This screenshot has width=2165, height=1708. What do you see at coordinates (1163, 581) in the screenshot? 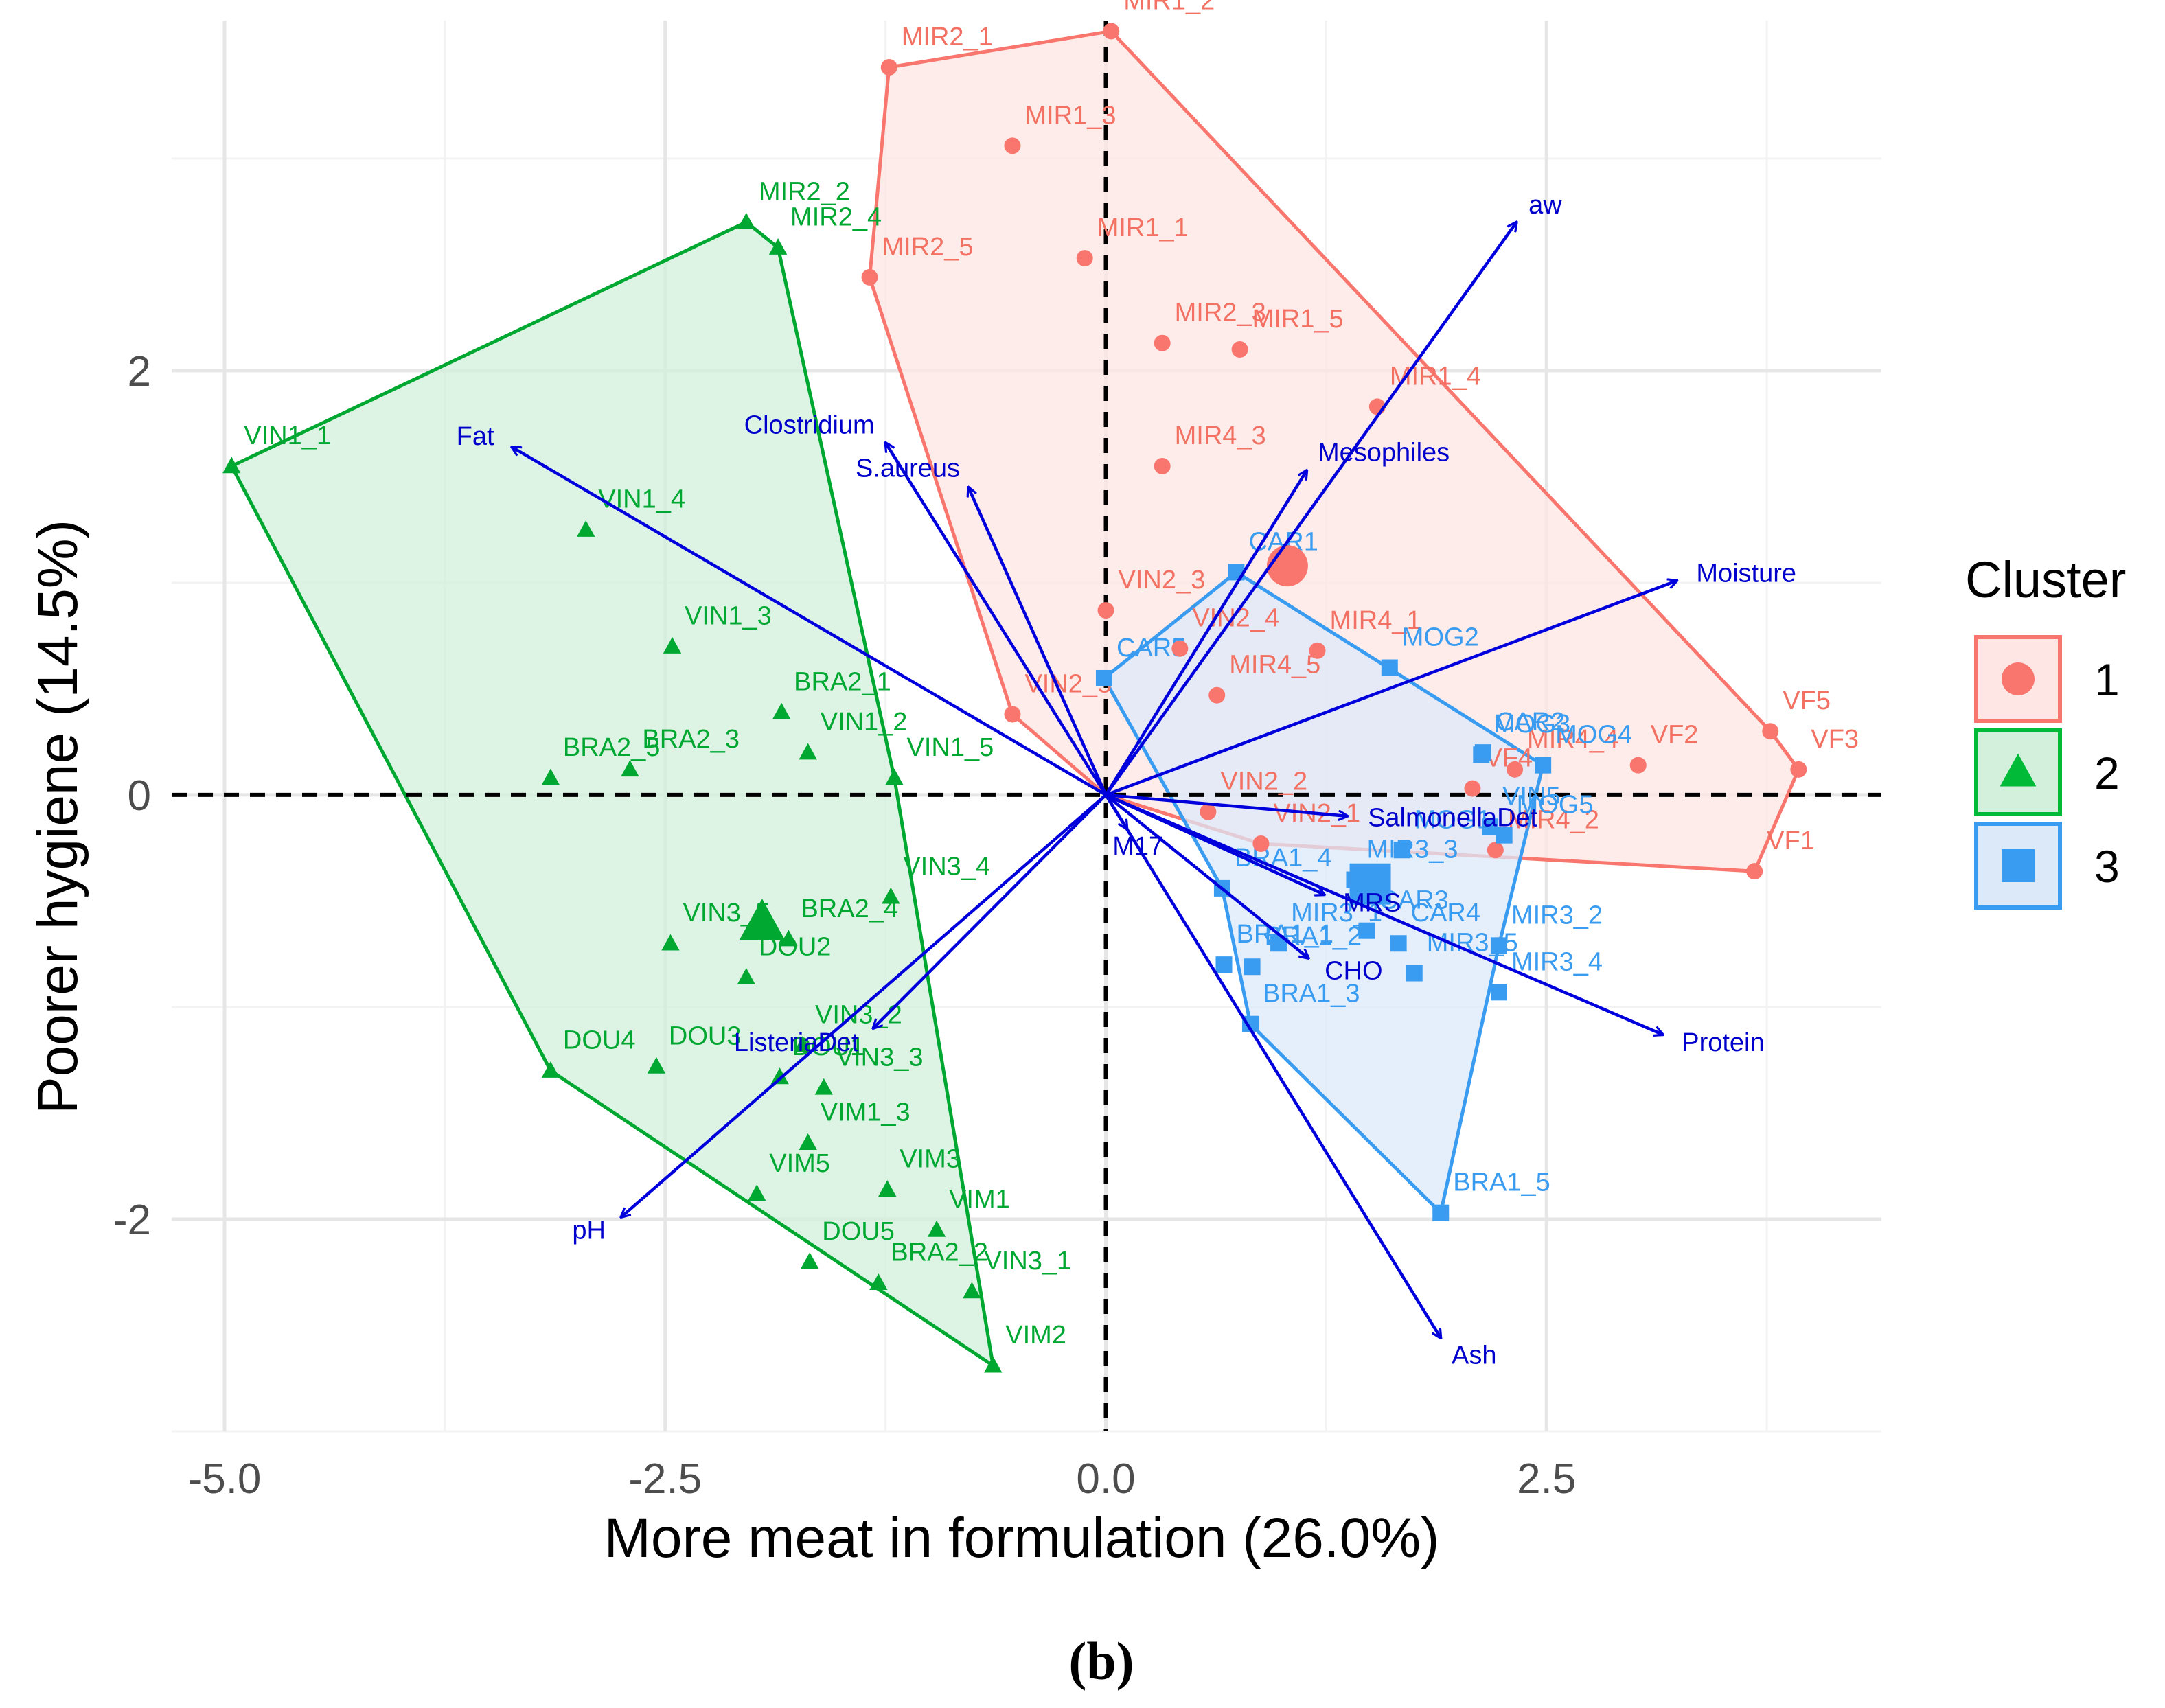
I see `point-label: VIN2_3` at bounding box center [1163, 581].